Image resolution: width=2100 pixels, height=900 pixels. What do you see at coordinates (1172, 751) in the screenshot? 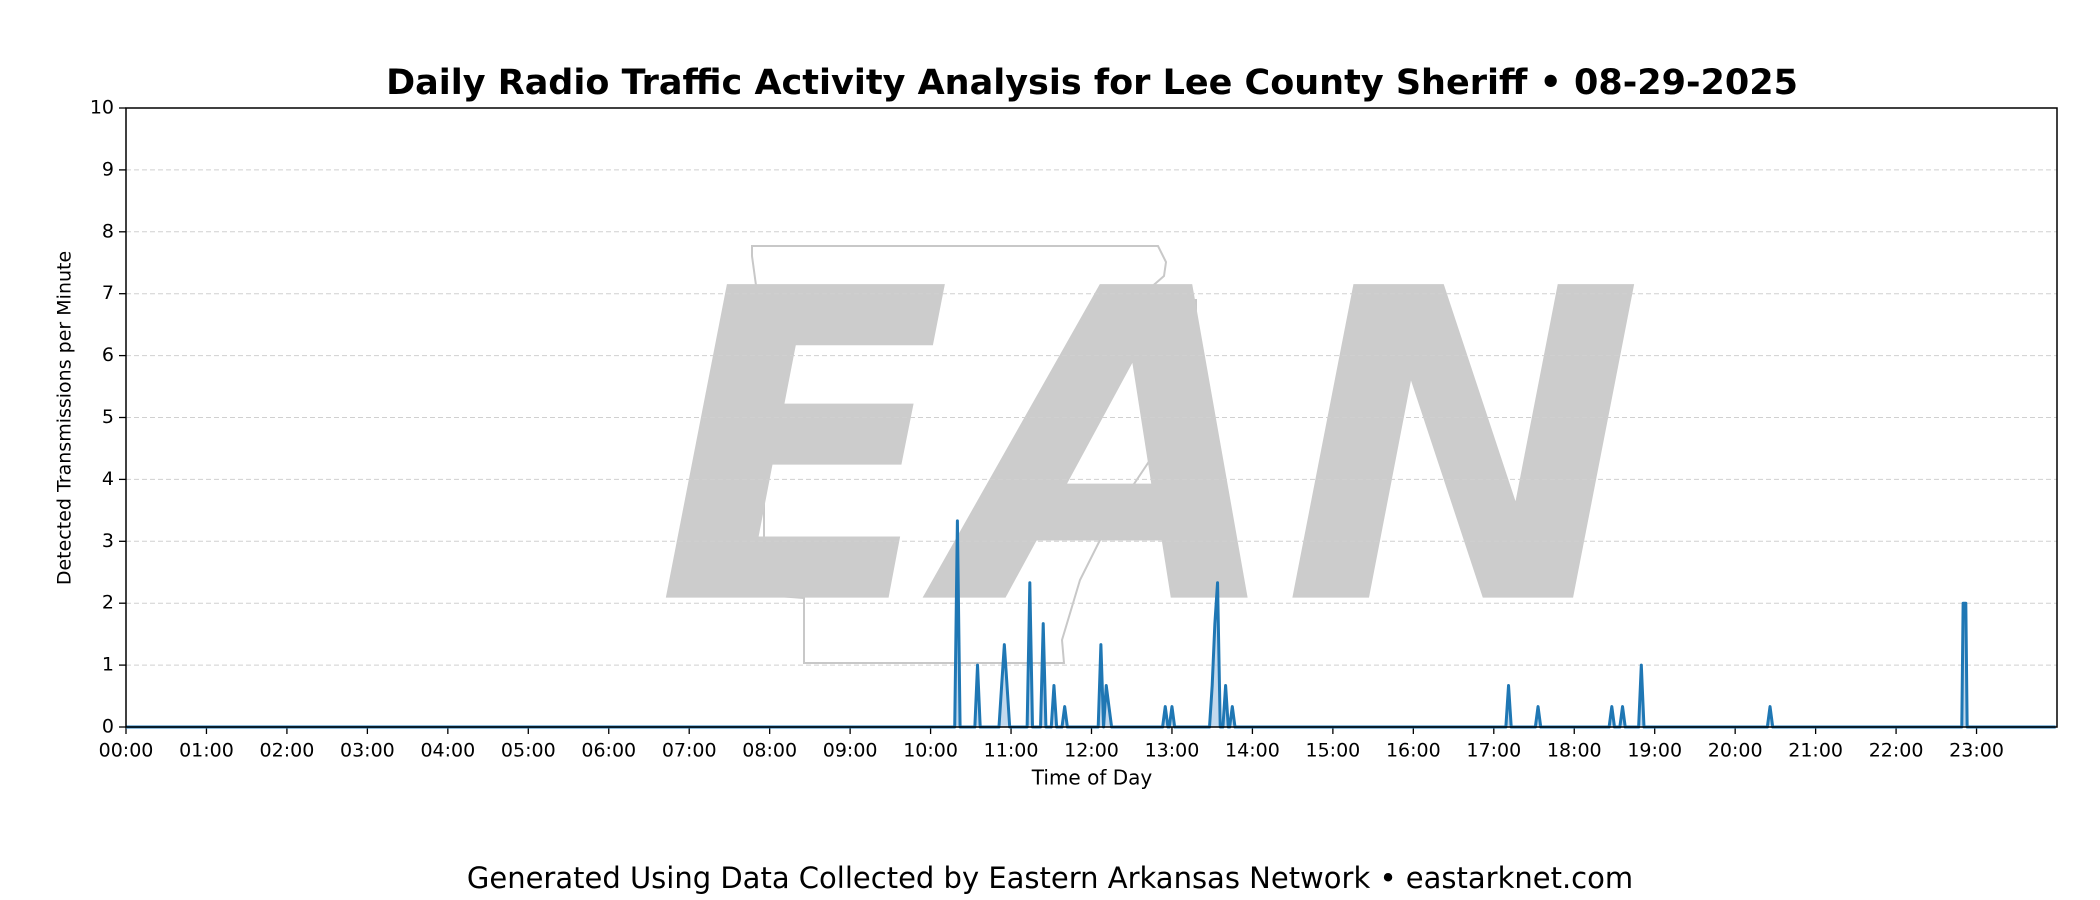
I see `x-tick-label: 13:00` at bounding box center [1172, 751].